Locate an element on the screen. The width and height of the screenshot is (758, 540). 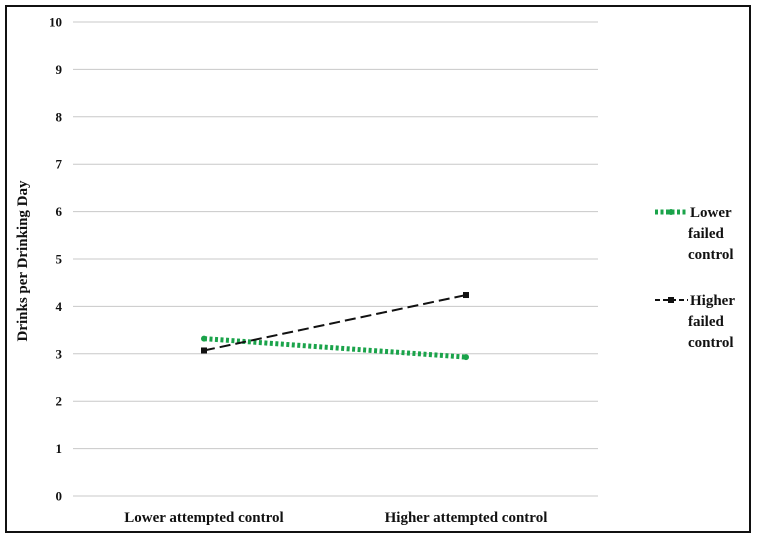
y-tick-label: 7 is located at coordinates (59, 164).